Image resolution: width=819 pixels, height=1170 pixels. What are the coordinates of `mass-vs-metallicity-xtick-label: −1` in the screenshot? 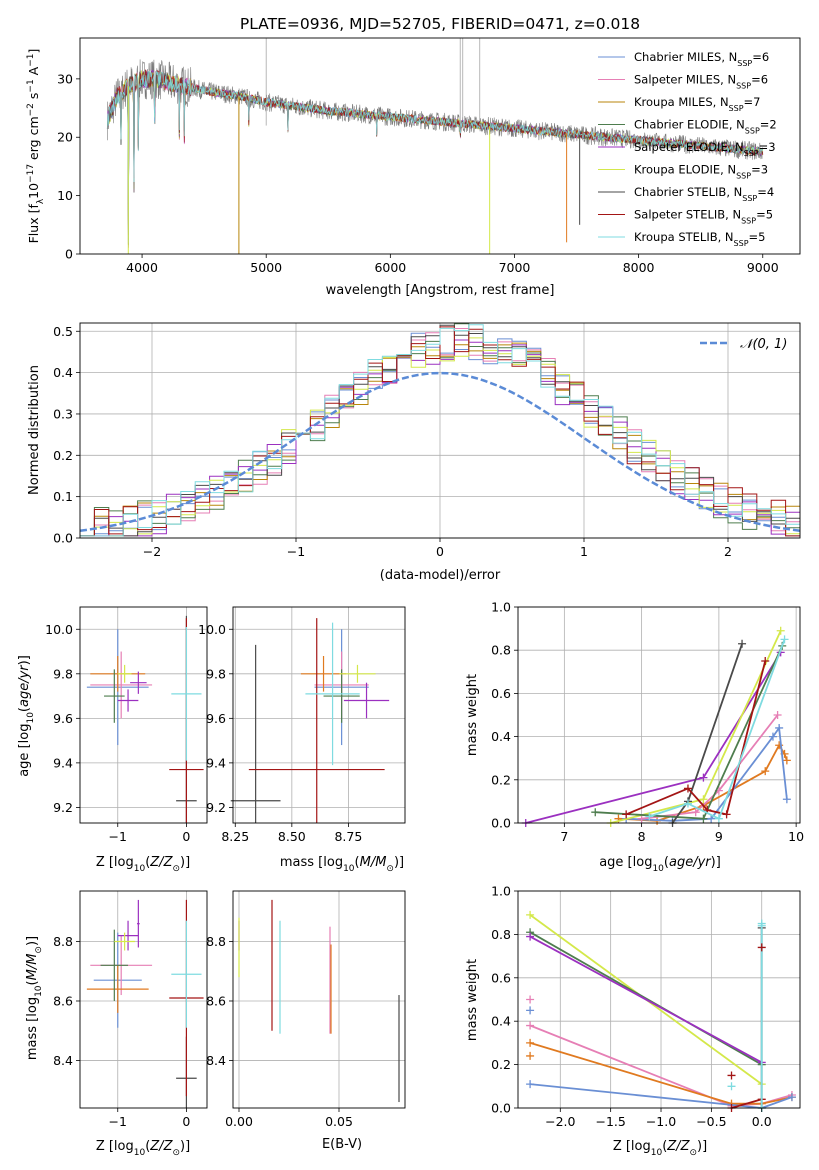 It's located at (118, 1121).